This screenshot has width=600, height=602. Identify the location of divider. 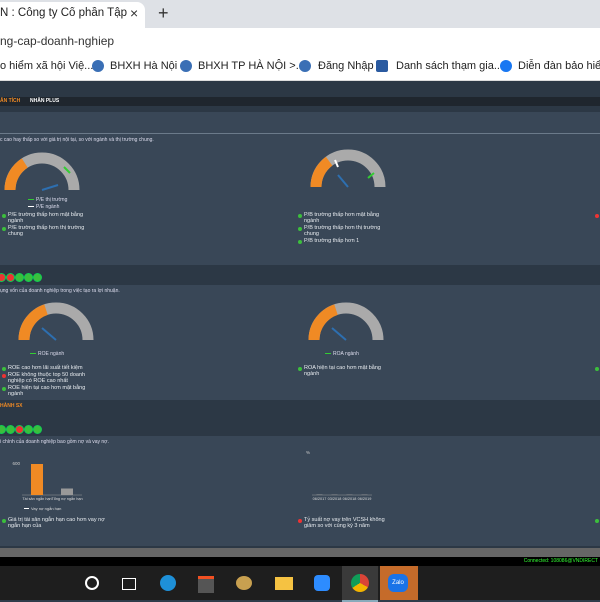
(300, 133).